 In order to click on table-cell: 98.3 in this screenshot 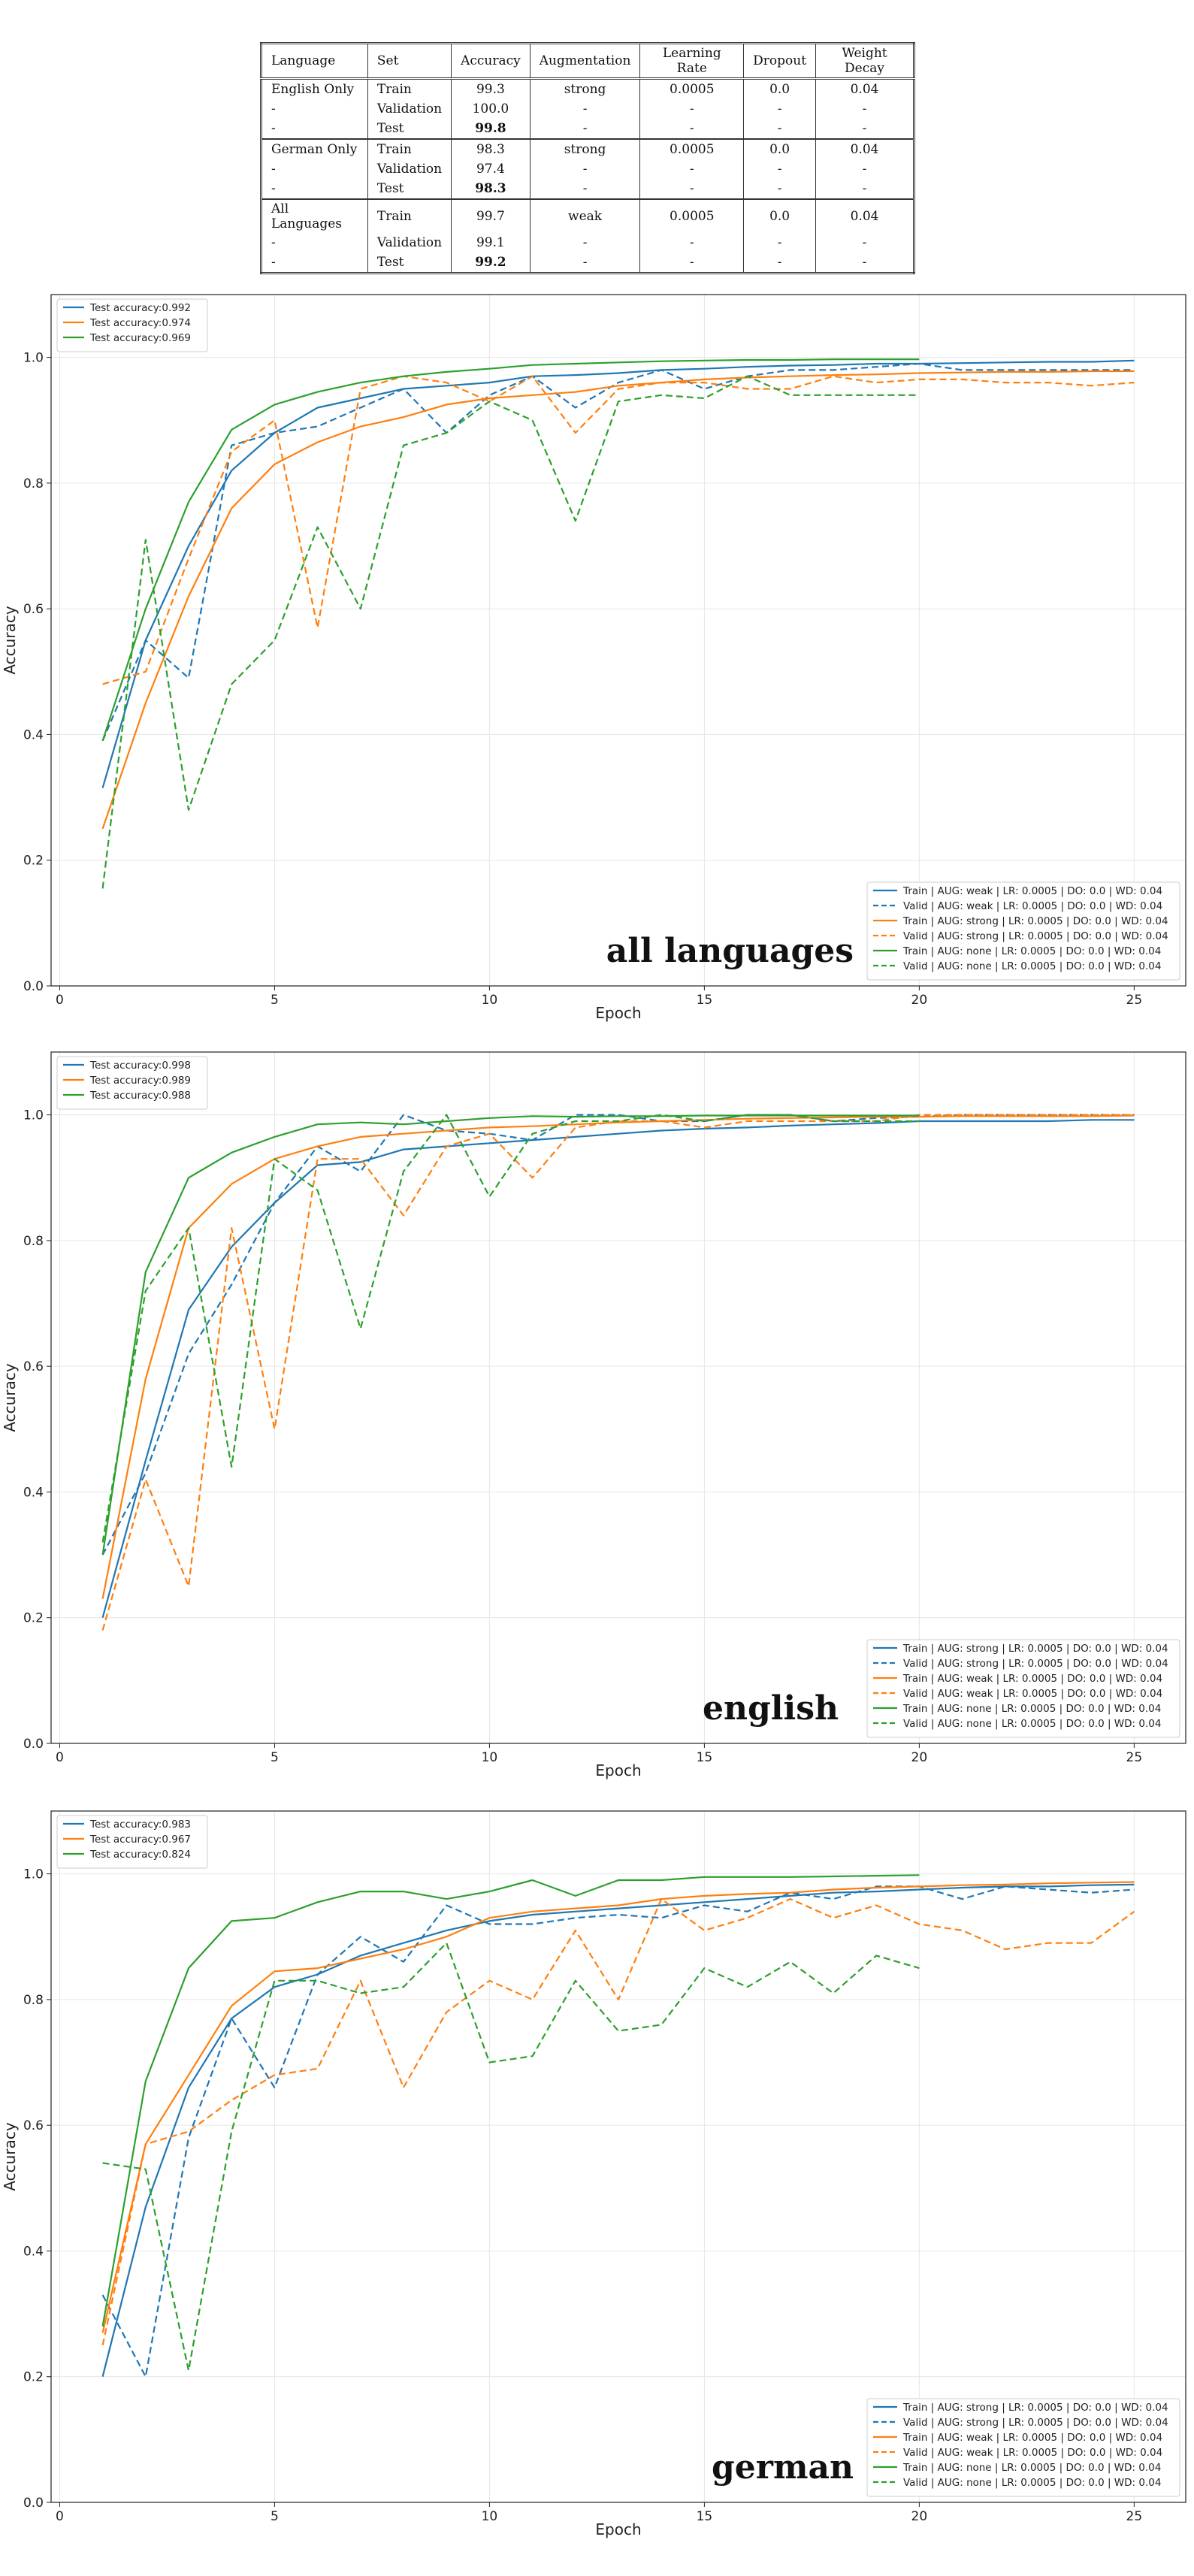, I will do `click(490, 149)`.